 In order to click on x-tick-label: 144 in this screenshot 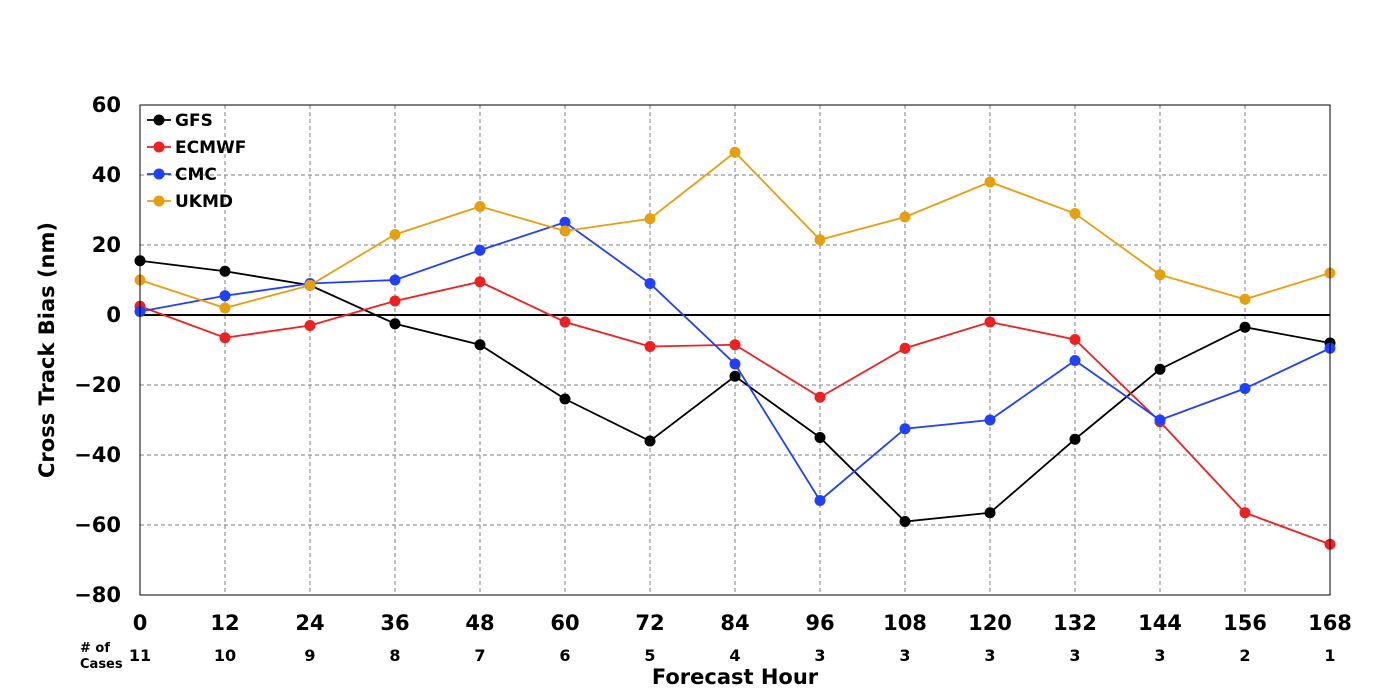, I will do `click(1160, 623)`.